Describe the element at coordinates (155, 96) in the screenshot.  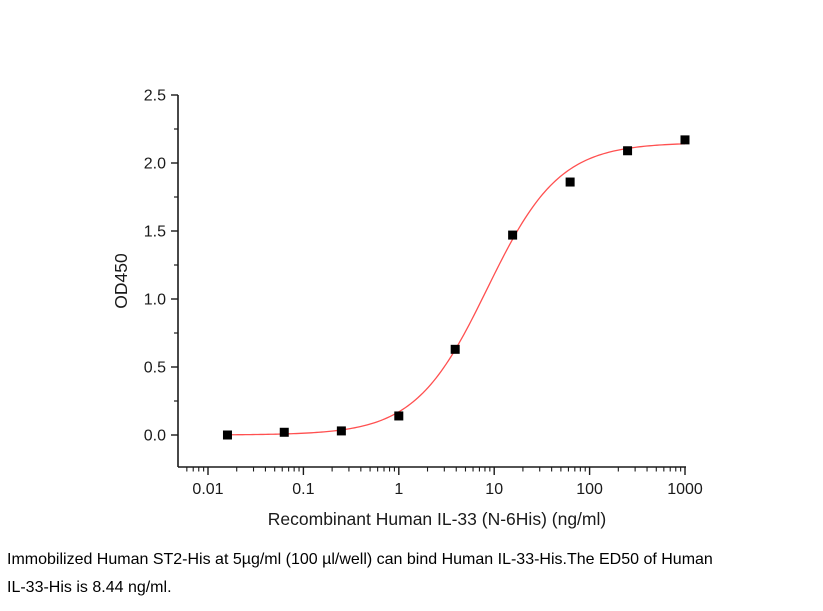
I see `y-tick-label: 2.5` at that location.